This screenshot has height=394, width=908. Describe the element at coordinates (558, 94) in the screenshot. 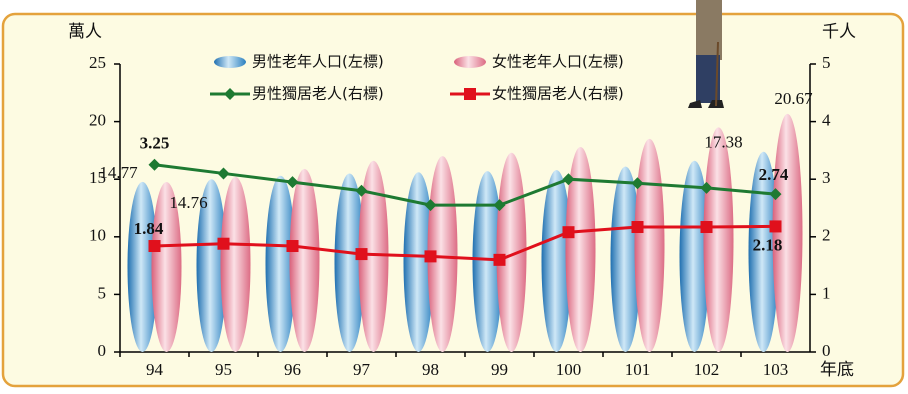

I see `legend-label: 女性獨居老人(右標)` at that location.